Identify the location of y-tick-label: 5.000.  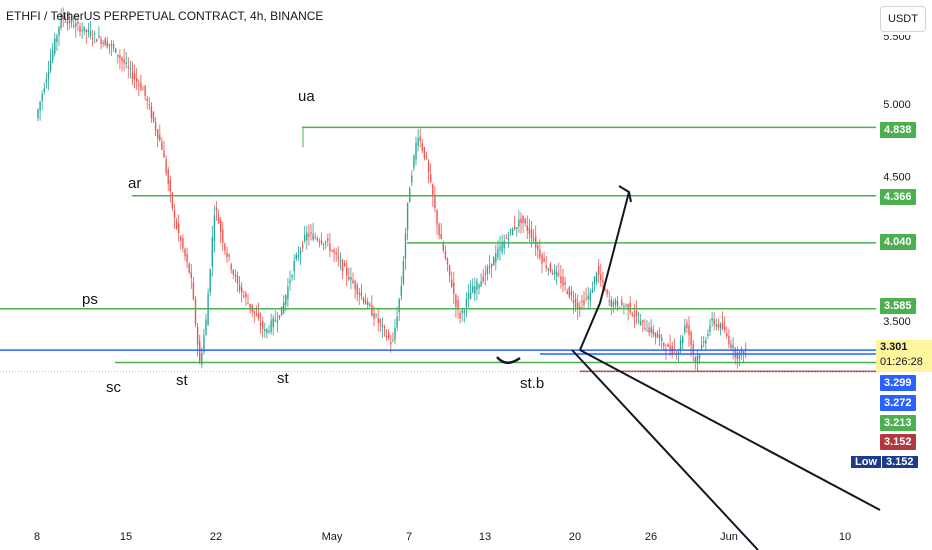
(897, 105).